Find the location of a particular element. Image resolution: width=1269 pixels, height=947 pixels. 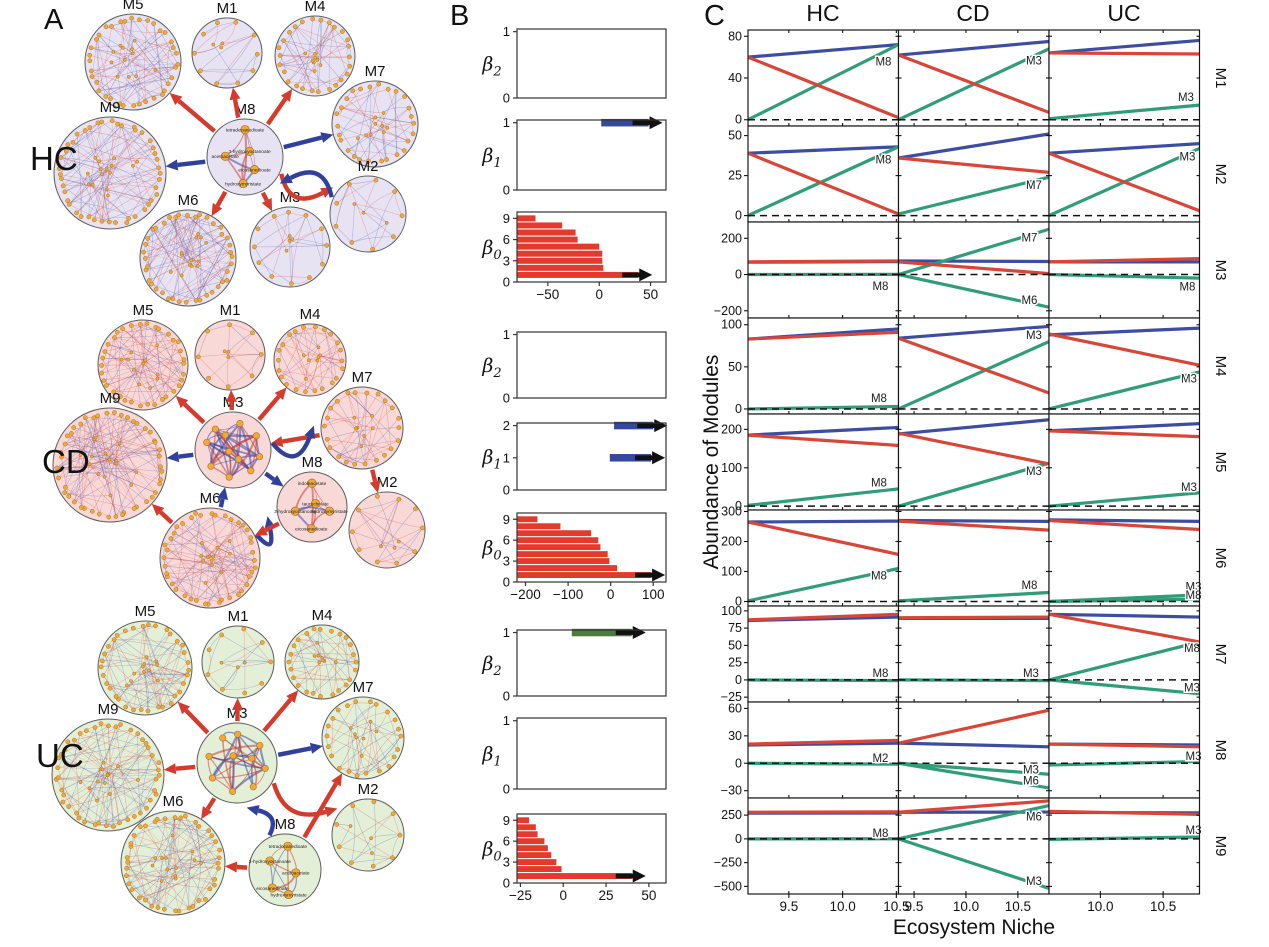

group-label-uc: UC is located at coordinates (60, 755).